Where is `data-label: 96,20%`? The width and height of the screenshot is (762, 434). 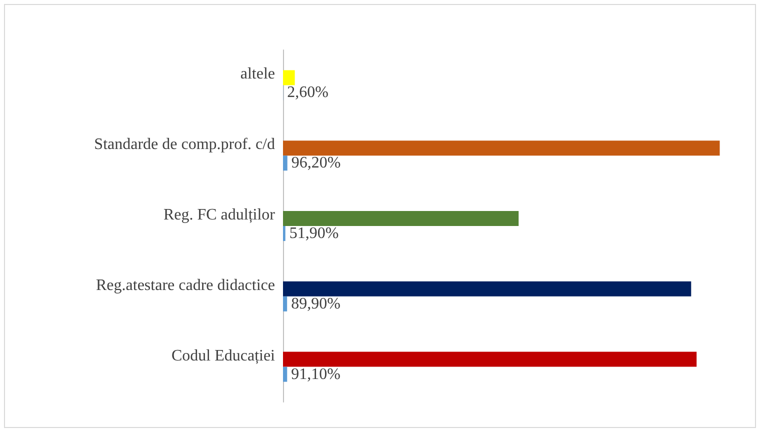
data-label: 96,20% is located at coordinates (316, 163).